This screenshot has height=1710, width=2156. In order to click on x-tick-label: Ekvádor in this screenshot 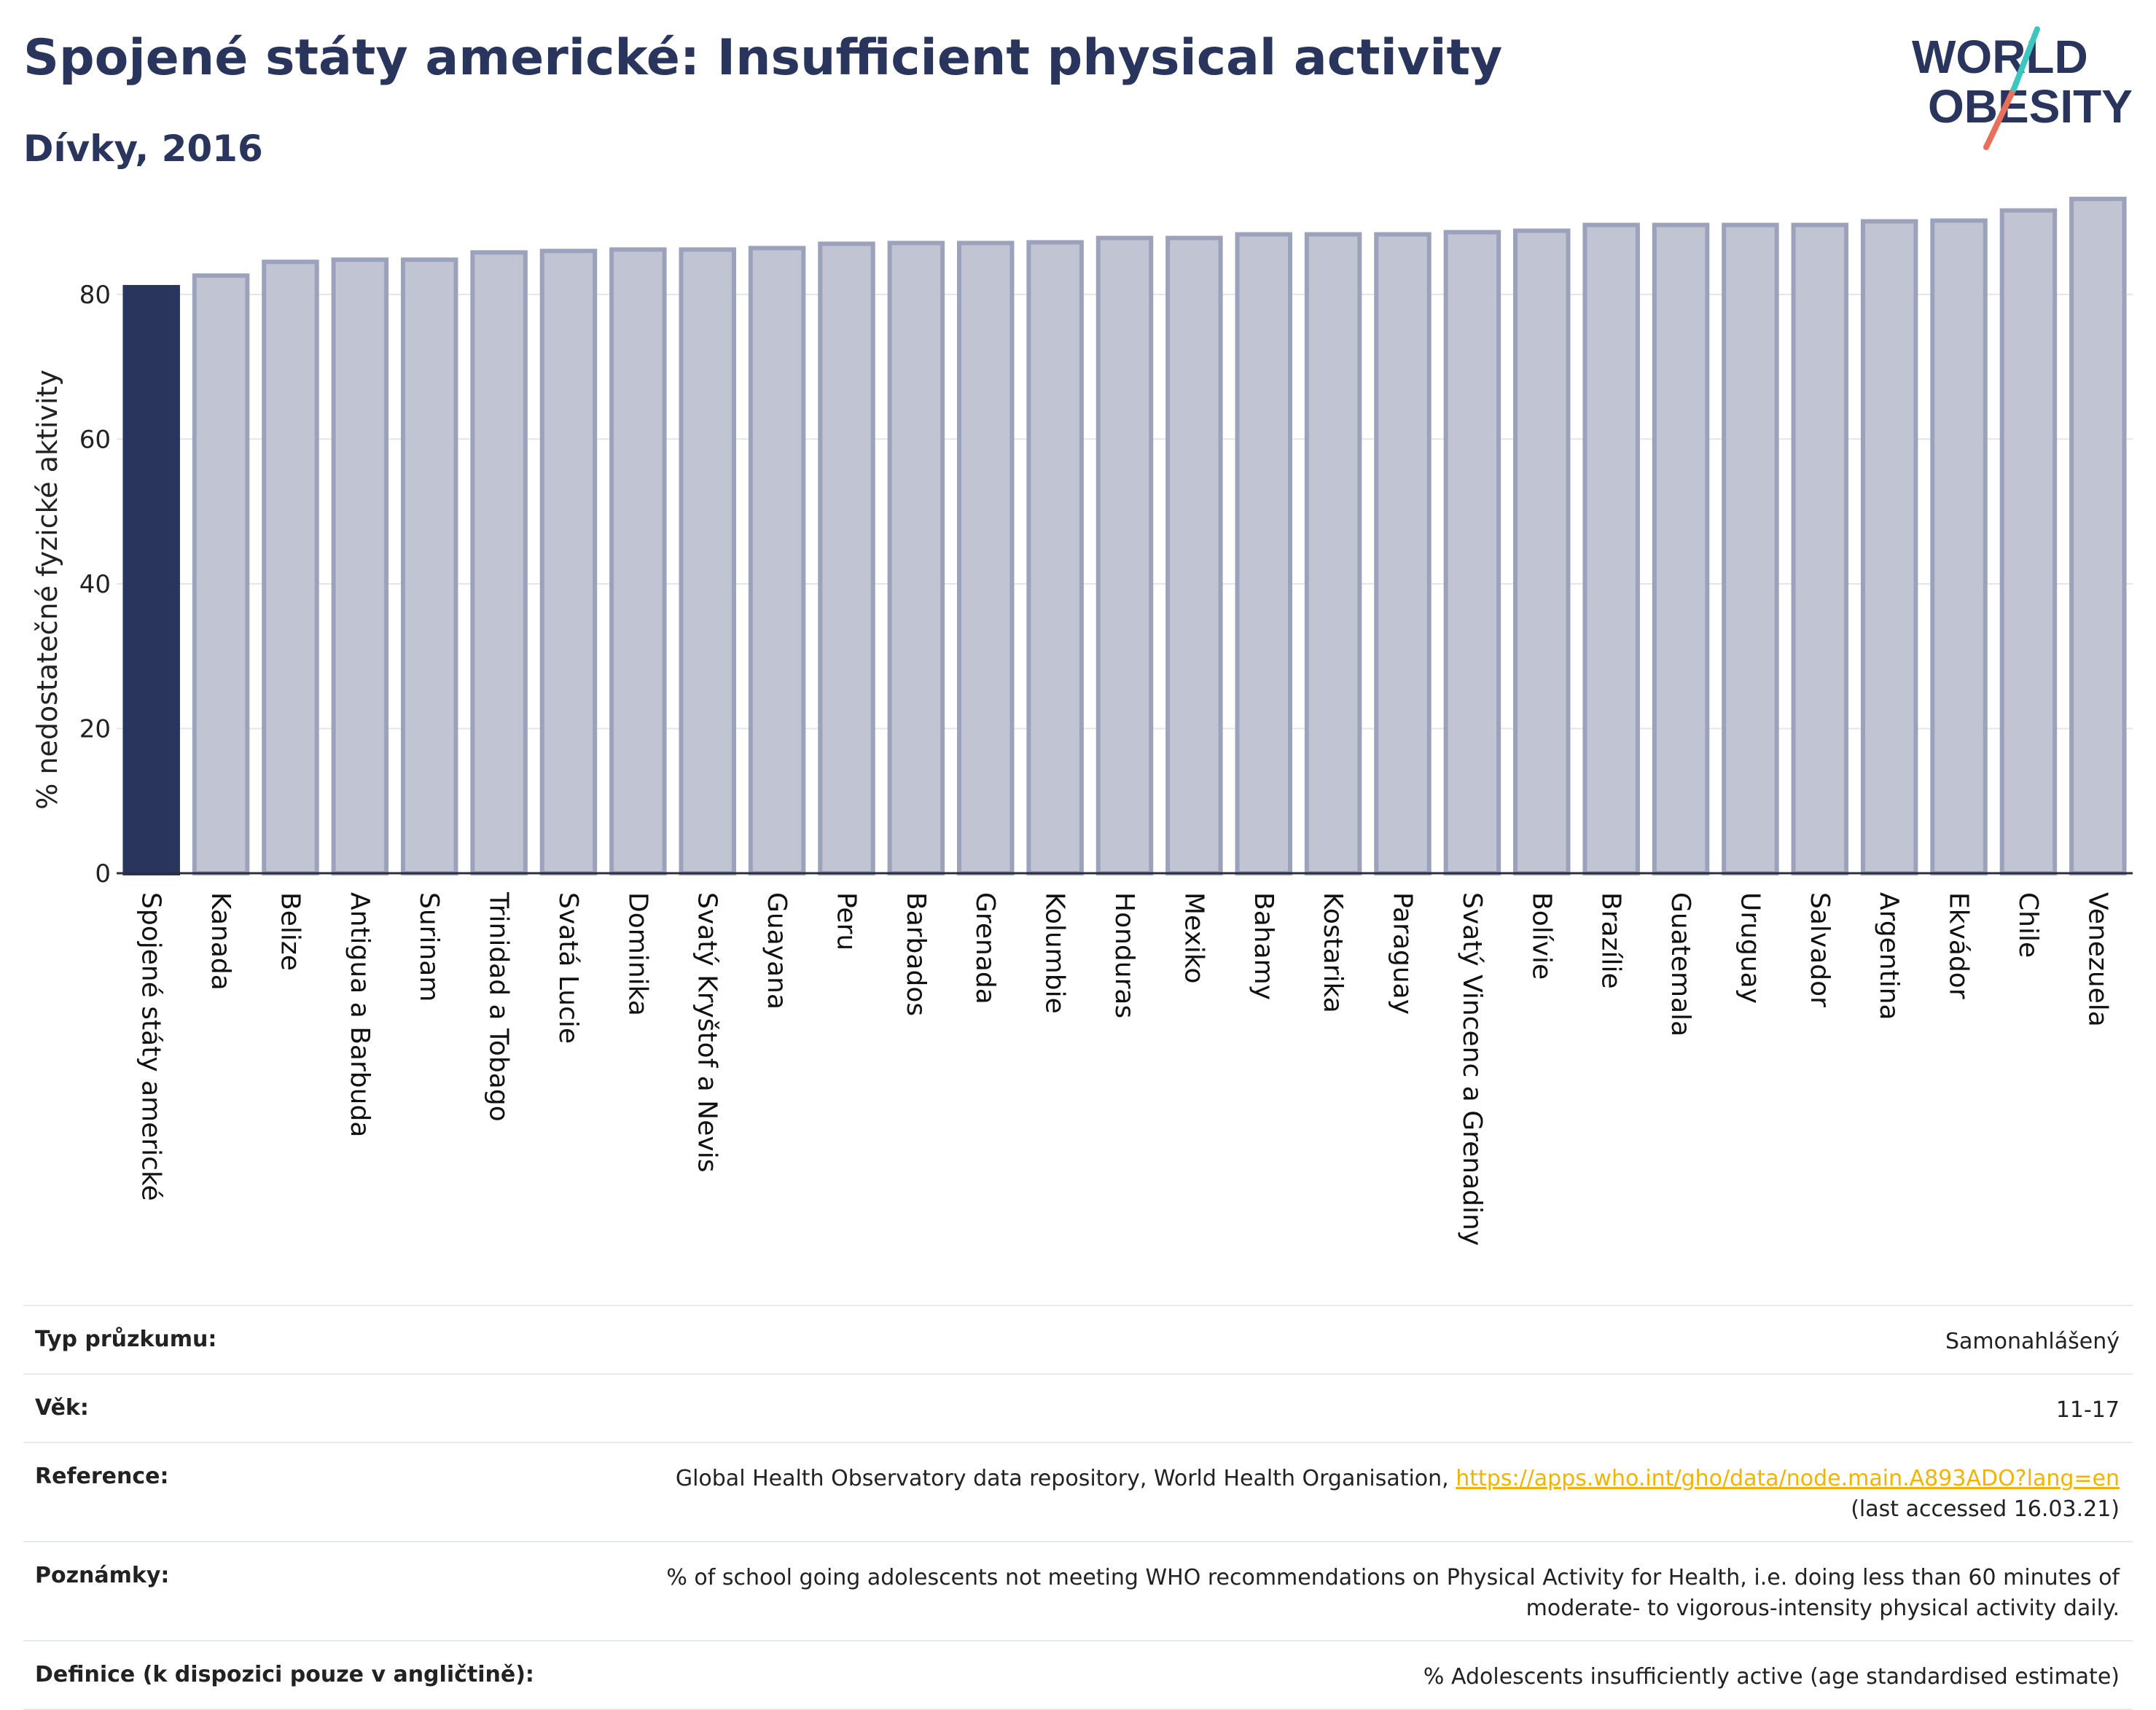, I will do `click(1959, 945)`.